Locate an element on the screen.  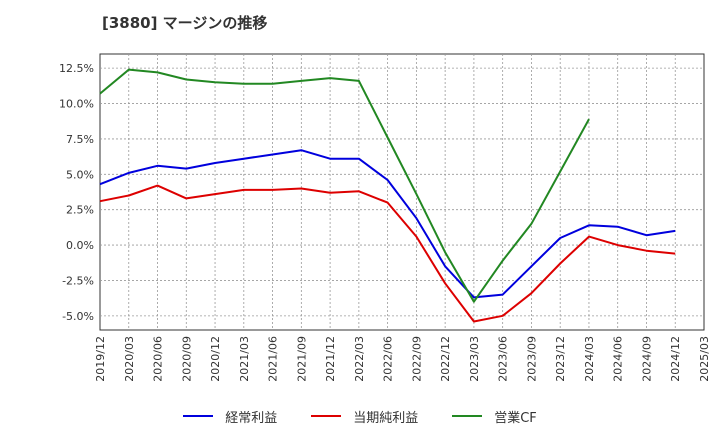
y-tick-label: 0.0% is located at coordinates (80, 245).